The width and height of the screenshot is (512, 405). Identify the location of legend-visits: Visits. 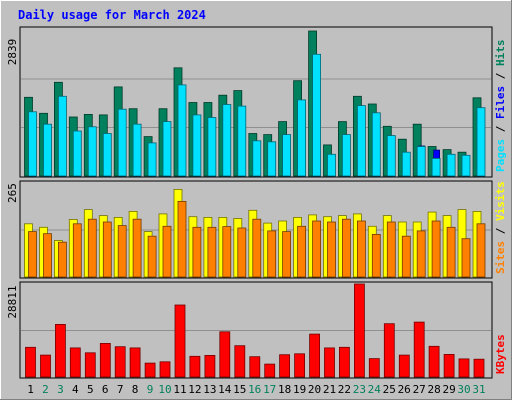
(500, 201).